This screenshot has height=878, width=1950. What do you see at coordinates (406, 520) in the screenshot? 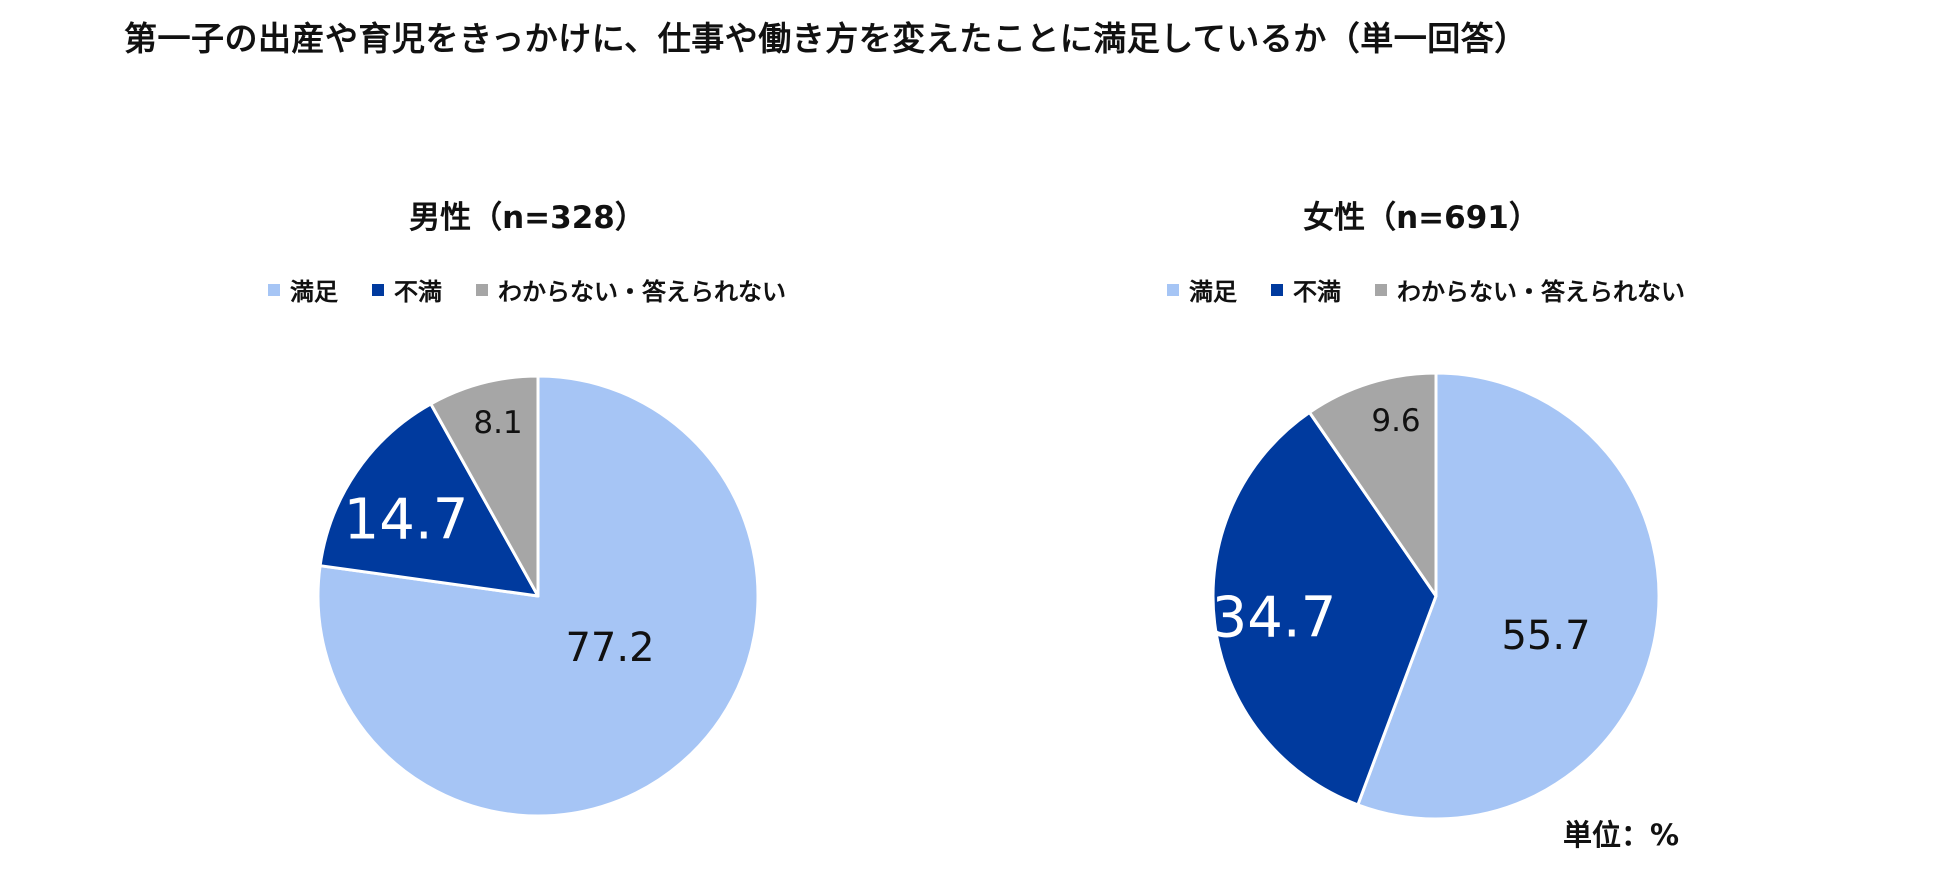
I see `data-label-dissatisfied: 14.7` at bounding box center [406, 520].